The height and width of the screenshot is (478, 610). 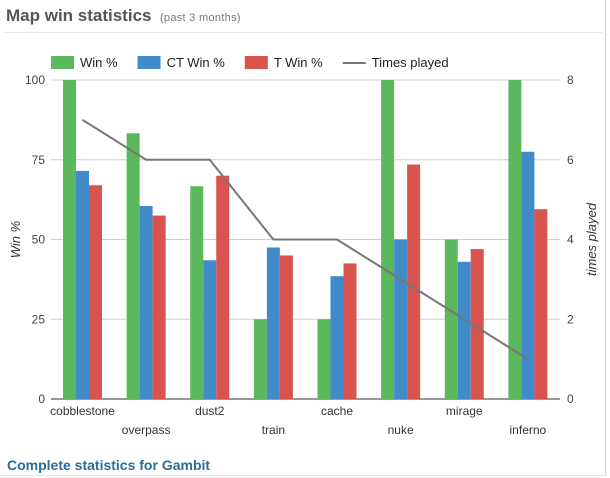 I want to click on bar-ct-win-nuke, so click(x=401, y=319).